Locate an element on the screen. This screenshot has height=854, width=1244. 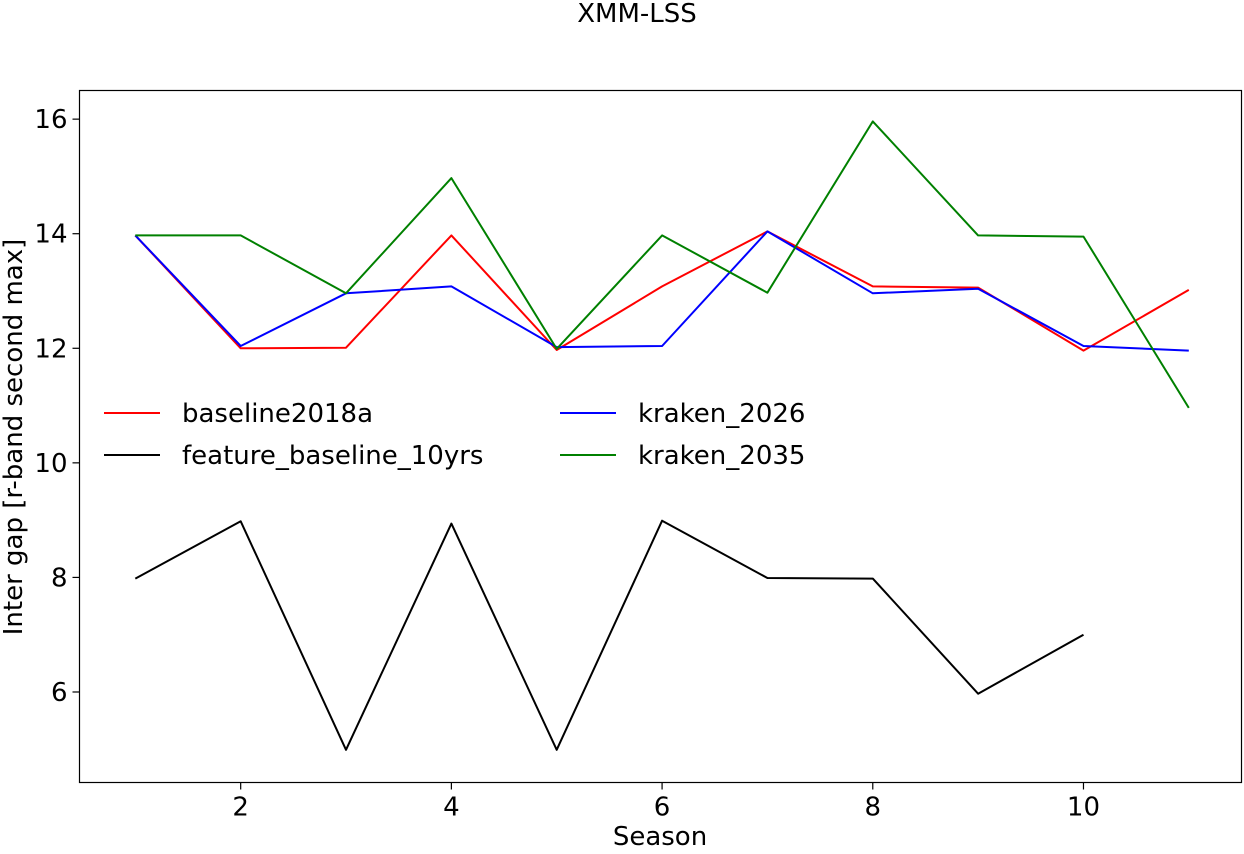
legend-label: baseline2018a is located at coordinates (277, 414).